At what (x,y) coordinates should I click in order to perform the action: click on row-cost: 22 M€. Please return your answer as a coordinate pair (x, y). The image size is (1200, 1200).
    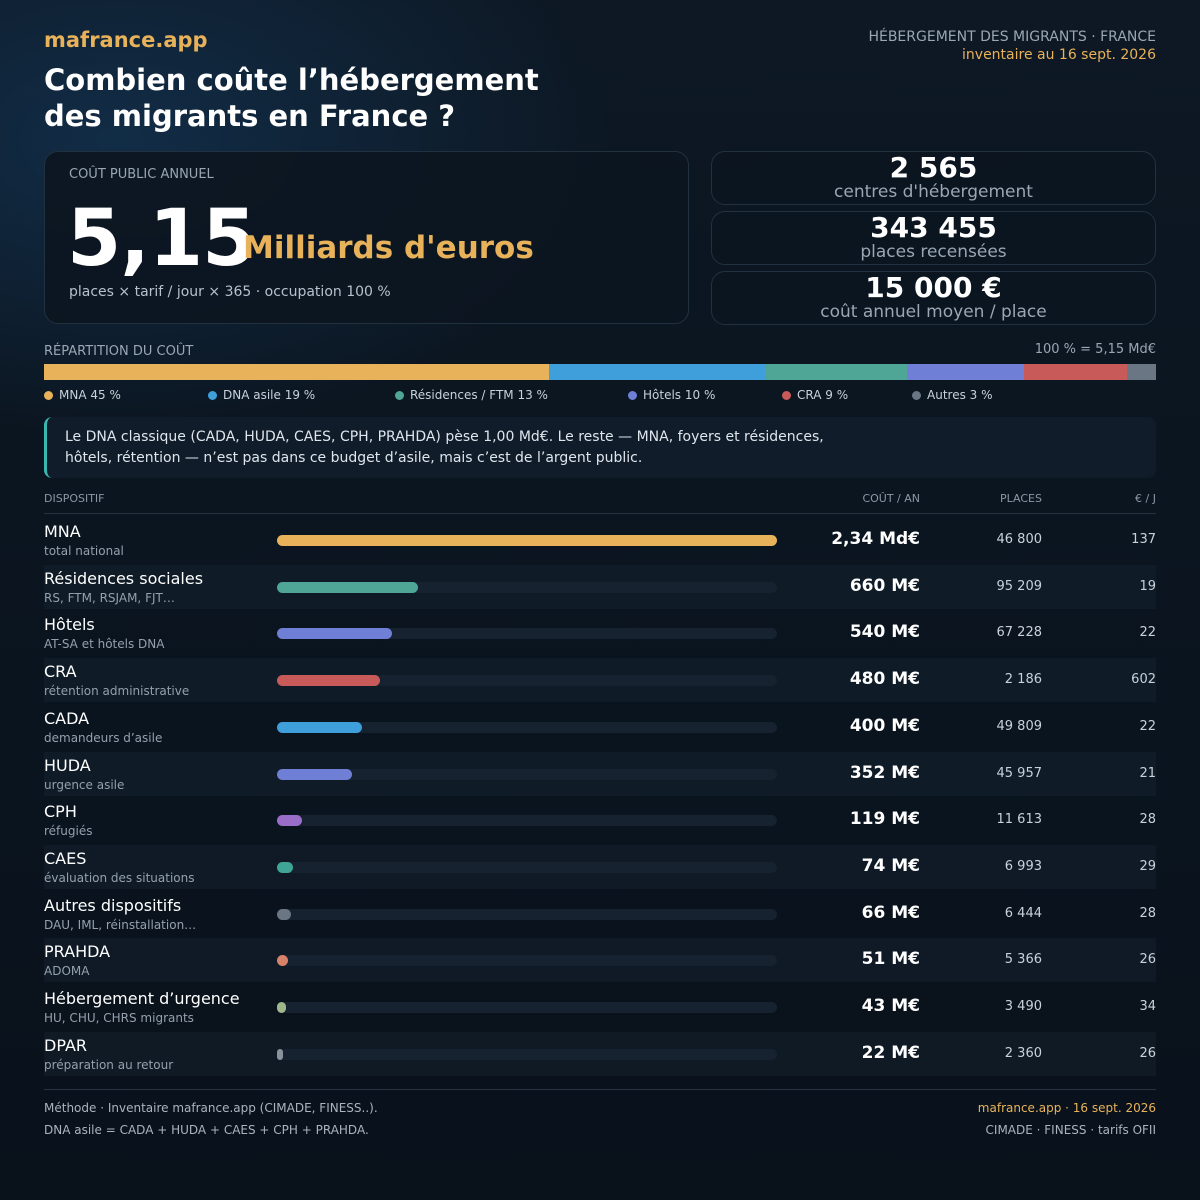
    Looking at the image, I should click on (890, 1052).